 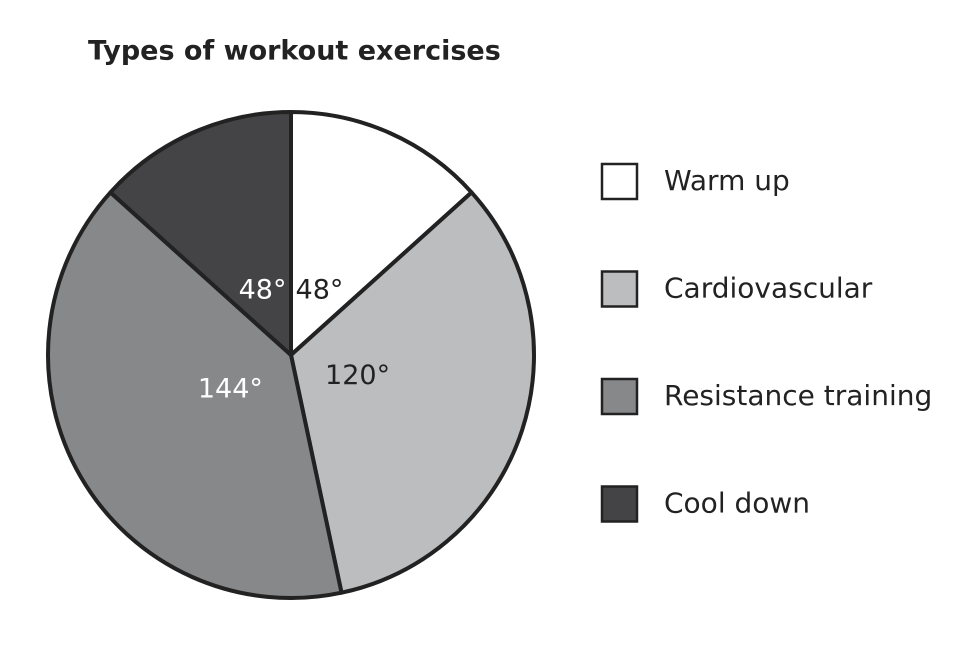 I want to click on legend-label: Resistance training, so click(x=798, y=395).